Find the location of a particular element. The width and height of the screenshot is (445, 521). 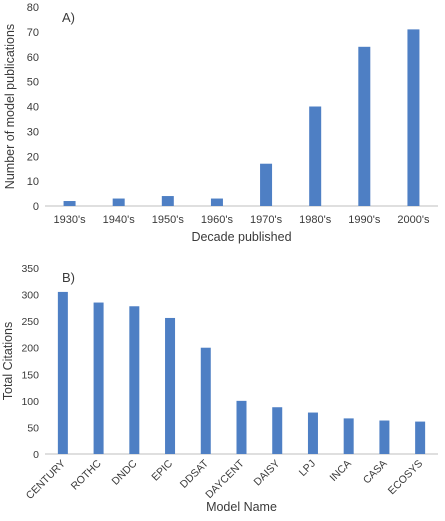

x-tick-label: 2000's is located at coordinates (413, 220).